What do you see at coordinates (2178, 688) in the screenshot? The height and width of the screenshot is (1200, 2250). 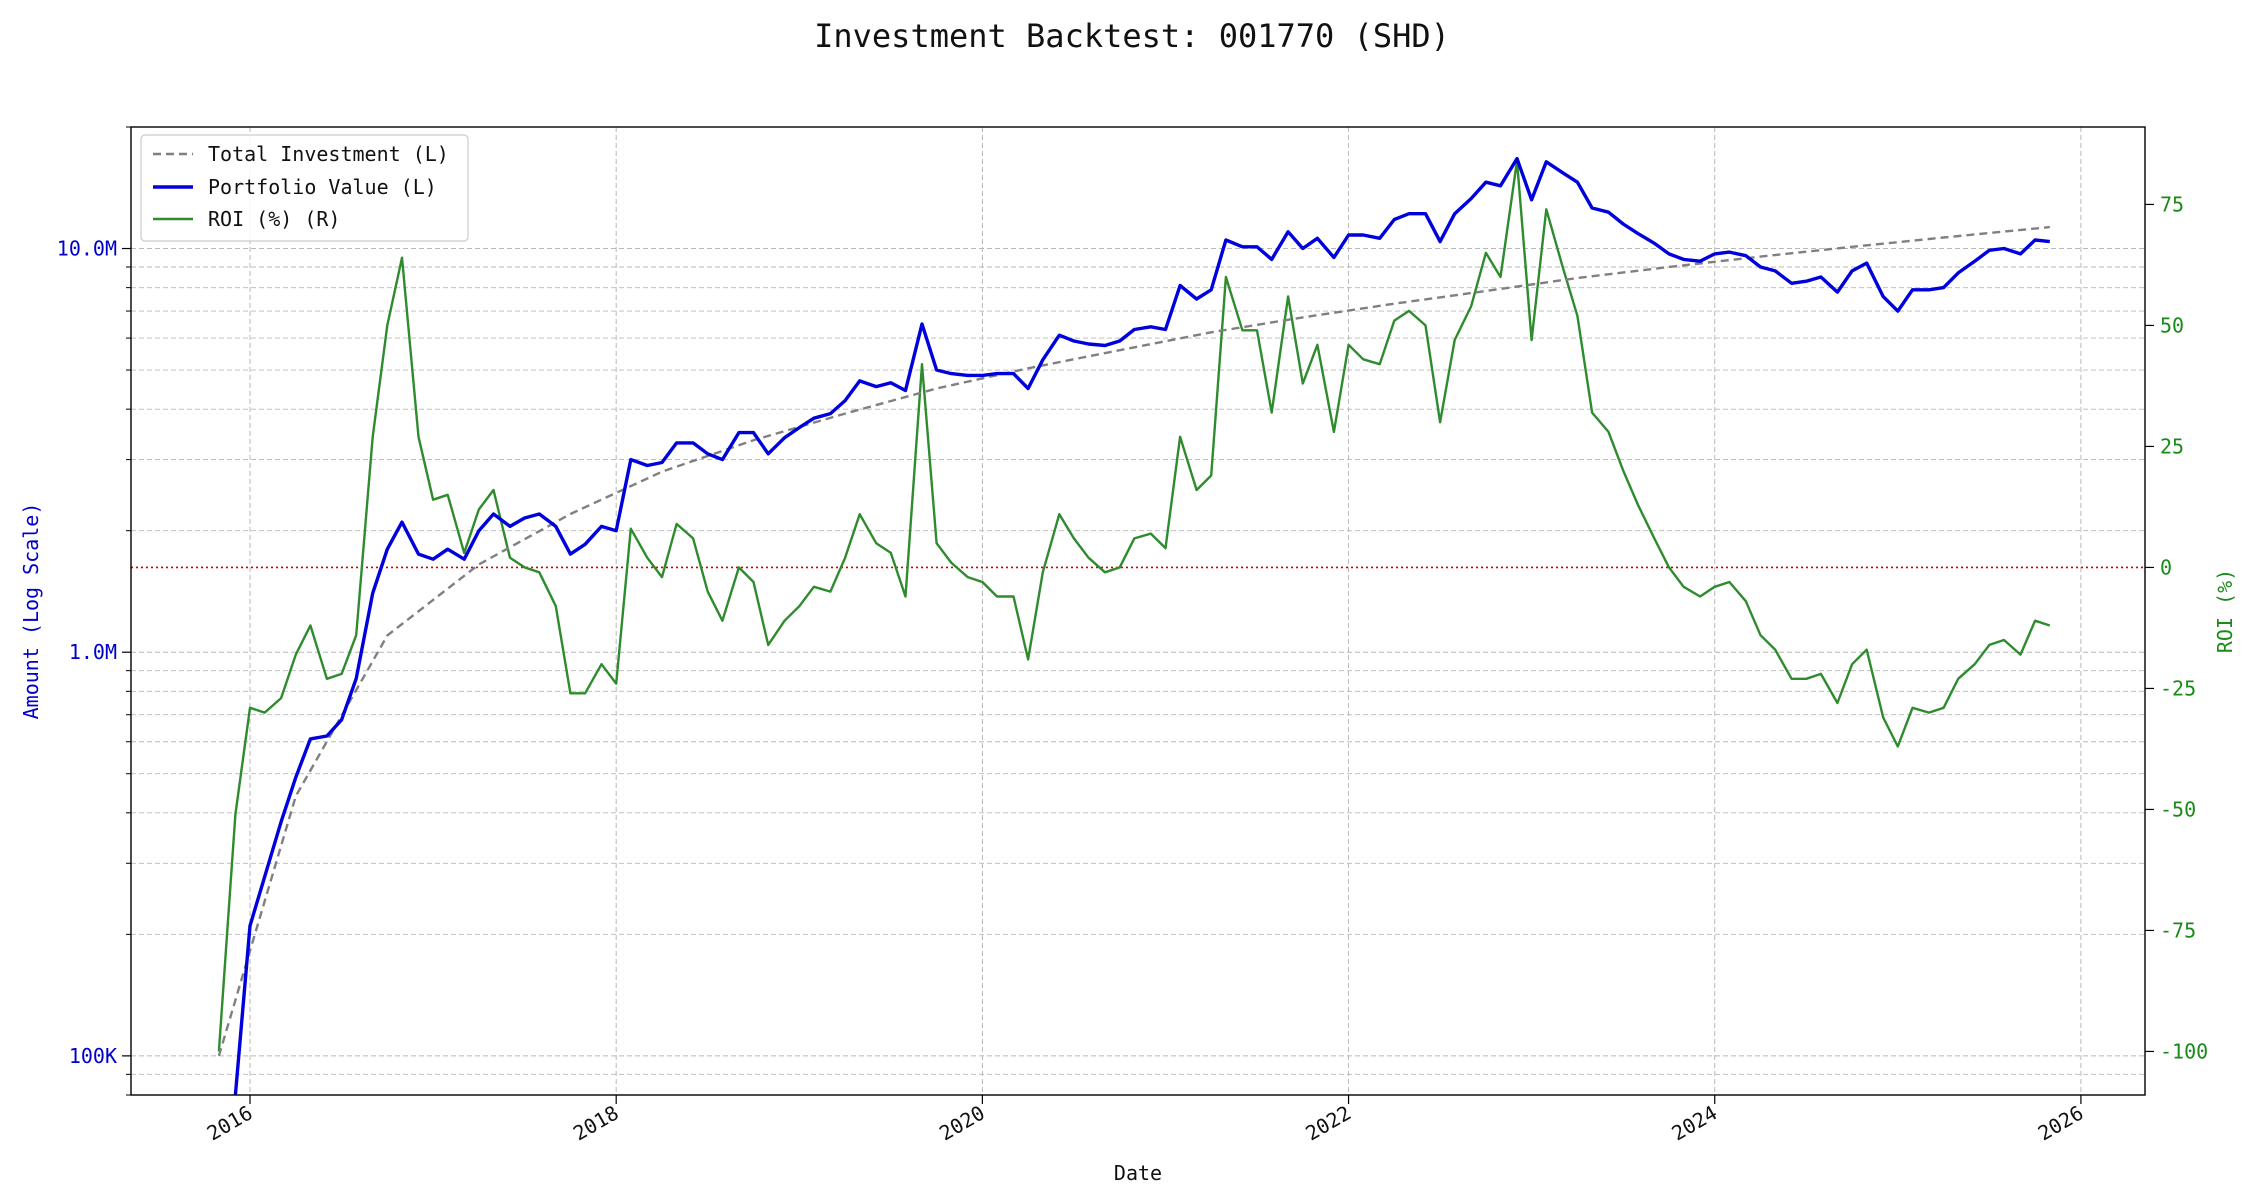 I see `y-right-tick-label: -25` at bounding box center [2178, 688].